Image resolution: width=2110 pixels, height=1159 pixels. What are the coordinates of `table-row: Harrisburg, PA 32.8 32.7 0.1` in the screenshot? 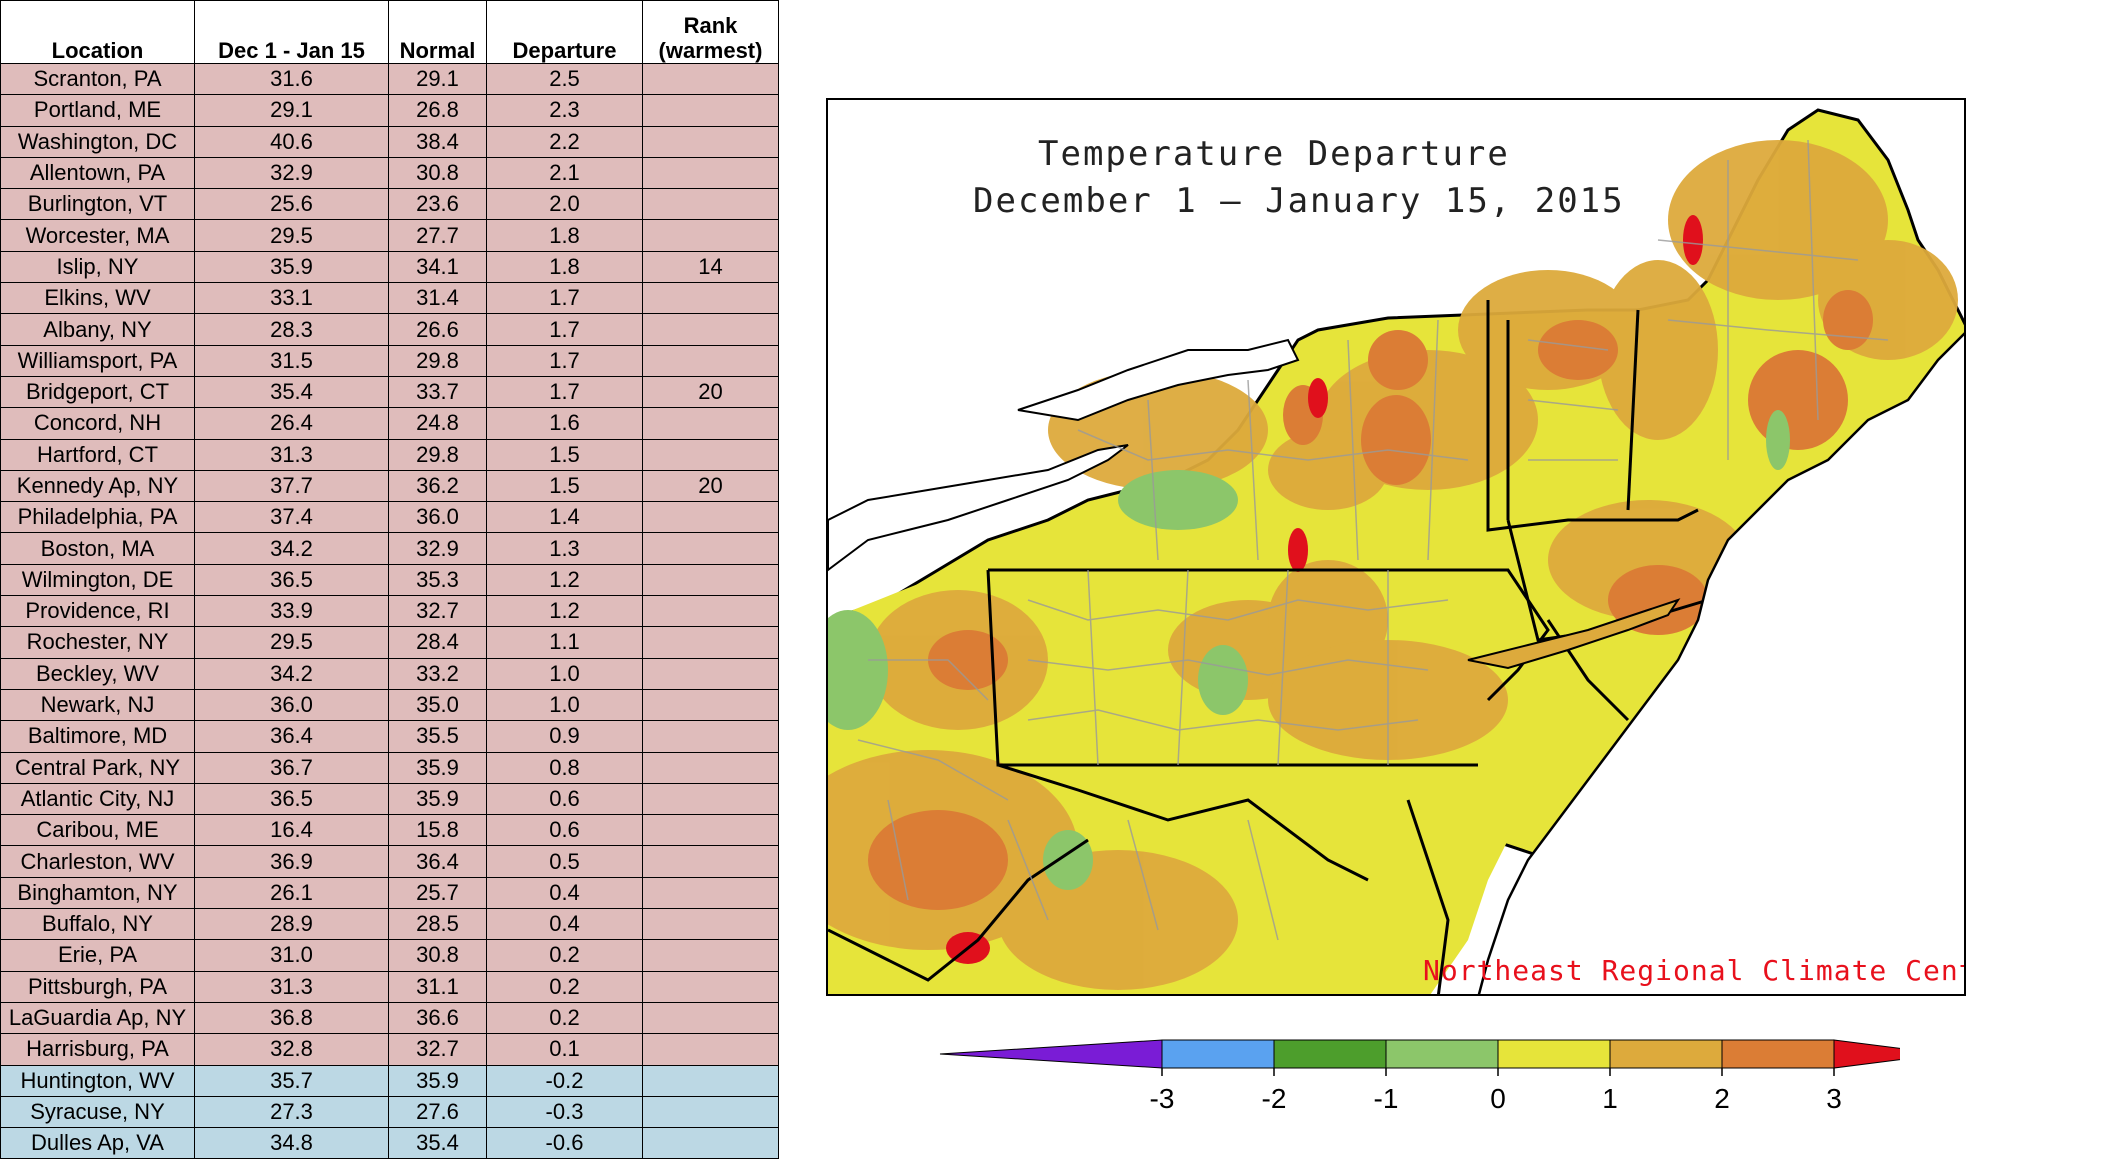 It's located at (438, 1049).